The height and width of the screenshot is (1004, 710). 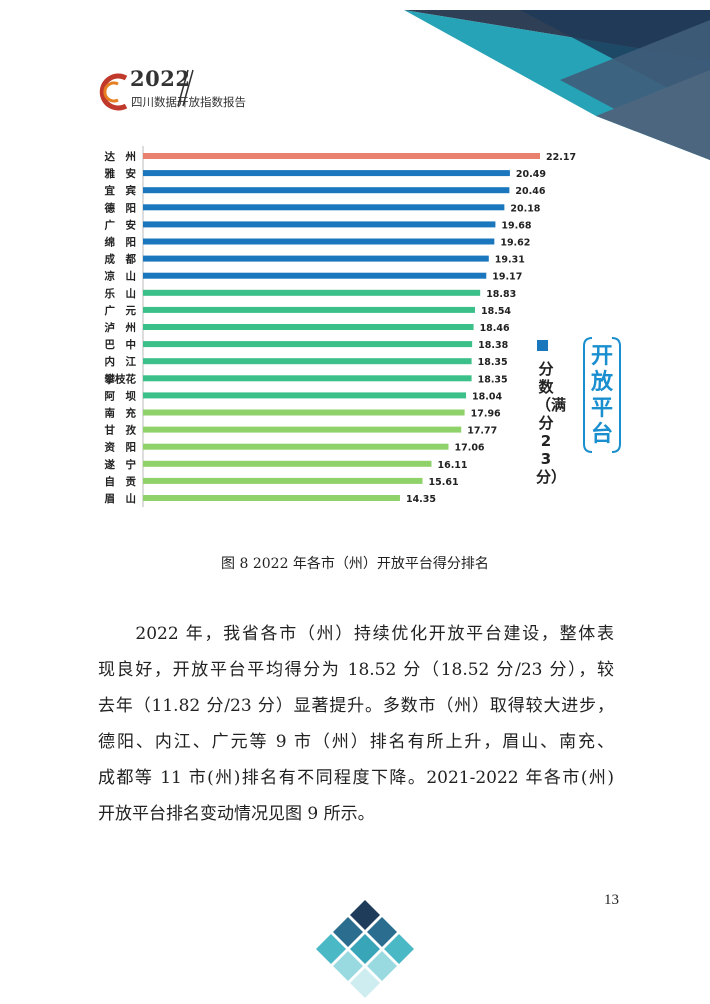 What do you see at coordinates (496, 311) in the screenshot?
I see `value-label: 18.54` at bounding box center [496, 311].